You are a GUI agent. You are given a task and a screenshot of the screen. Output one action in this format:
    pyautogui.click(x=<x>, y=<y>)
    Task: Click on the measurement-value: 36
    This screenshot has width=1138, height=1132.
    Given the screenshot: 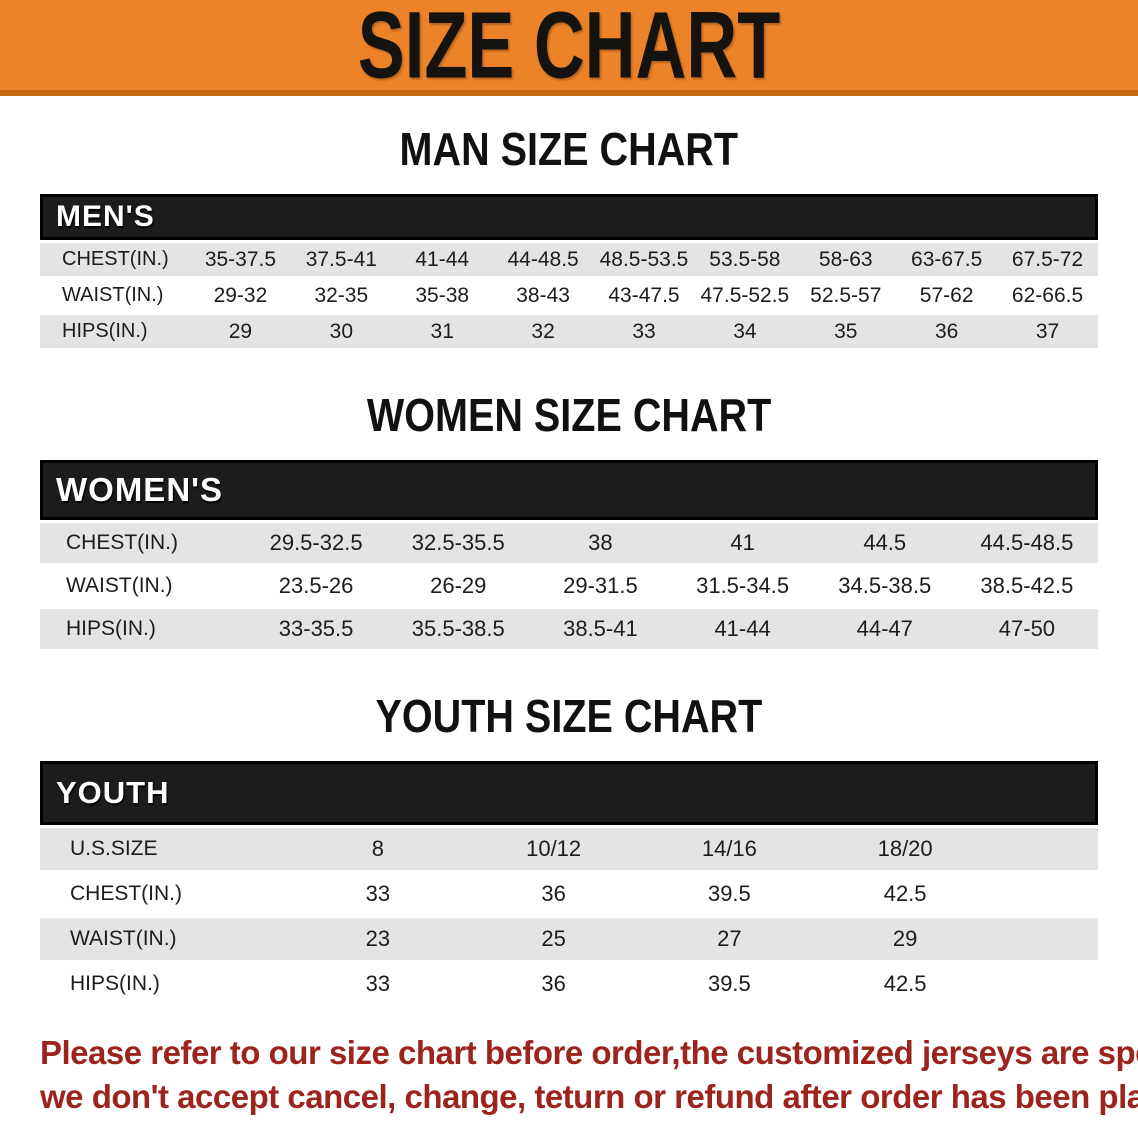 What is the action you would take?
    pyautogui.click(x=946, y=331)
    